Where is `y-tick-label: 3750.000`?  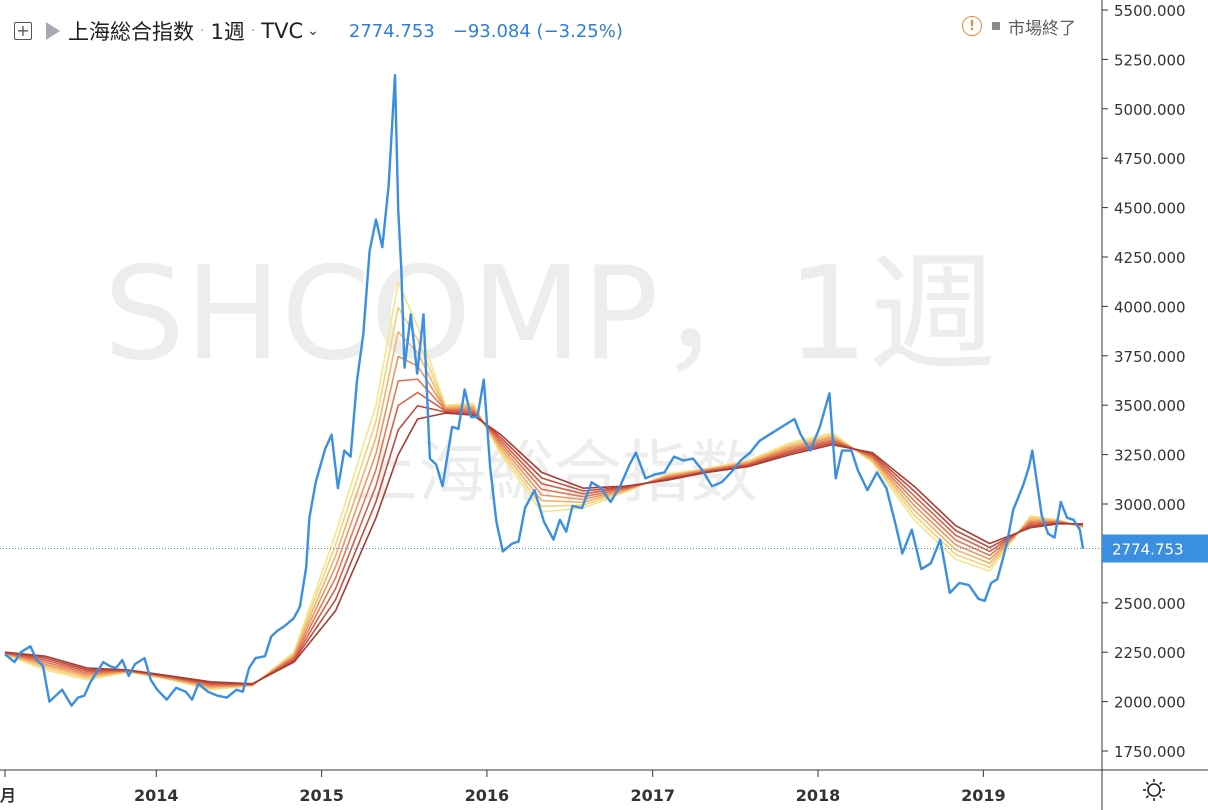 y-tick-label: 3750.000 is located at coordinates (1150, 357).